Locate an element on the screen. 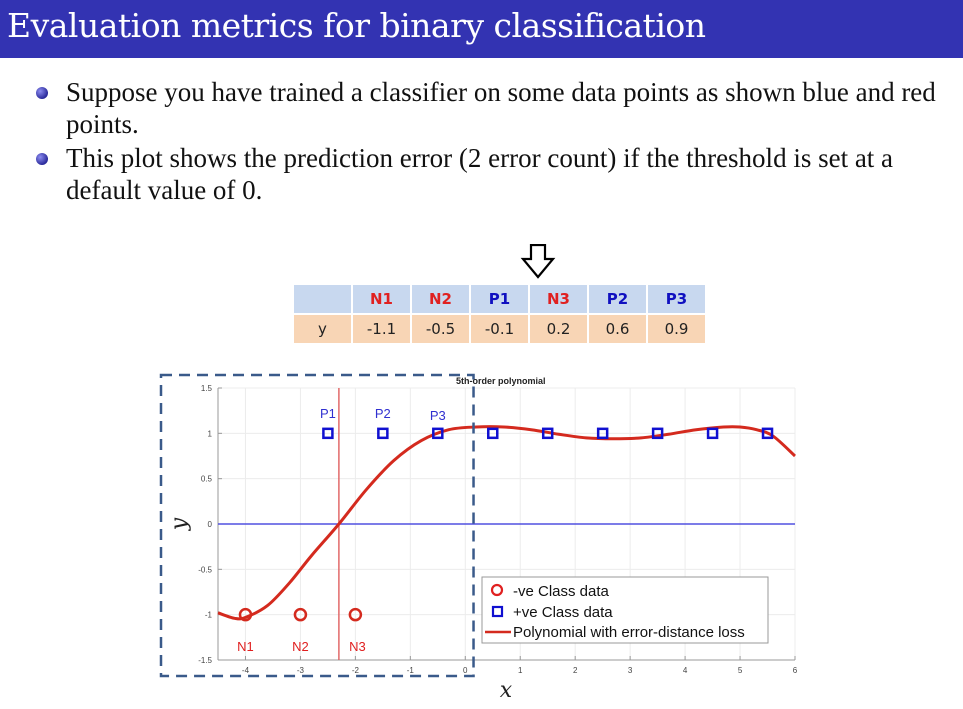  point-label: N2 is located at coordinates (300, 646).